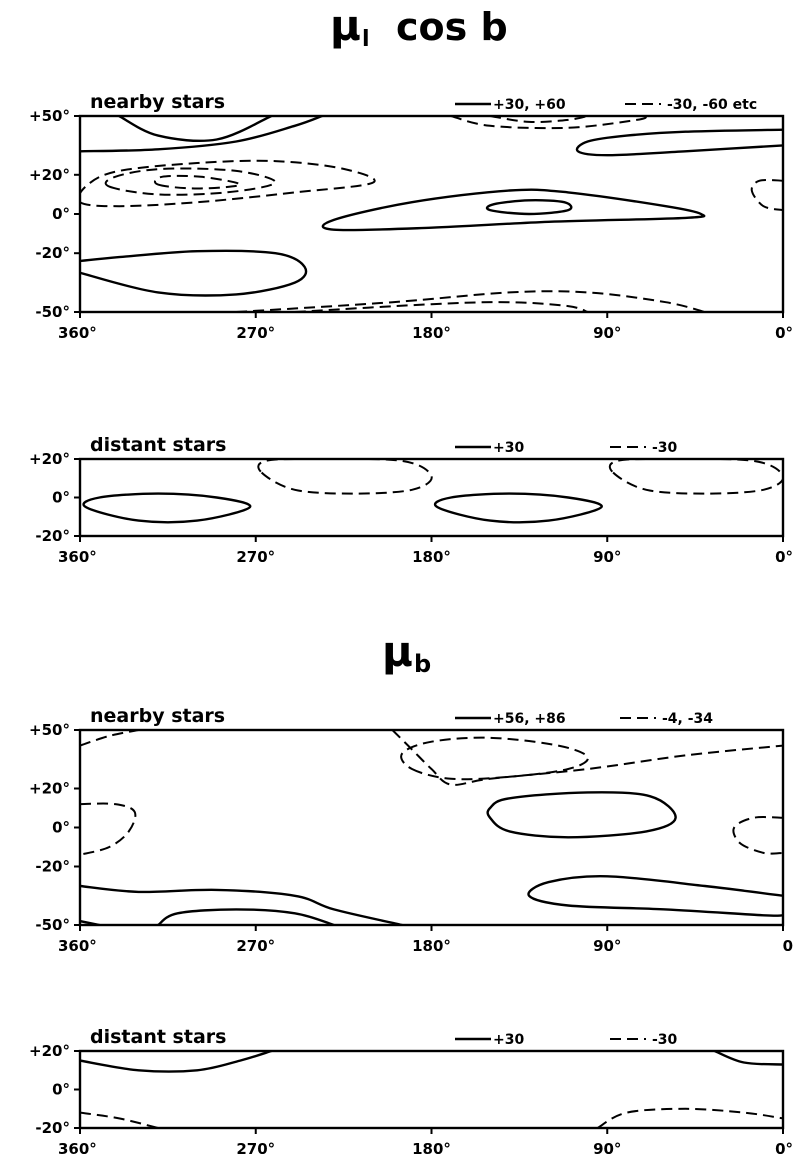  Describe the element at coordinates (529, 105) in the screenshot. I see `legend-solid-label: +30, +60` at that location.